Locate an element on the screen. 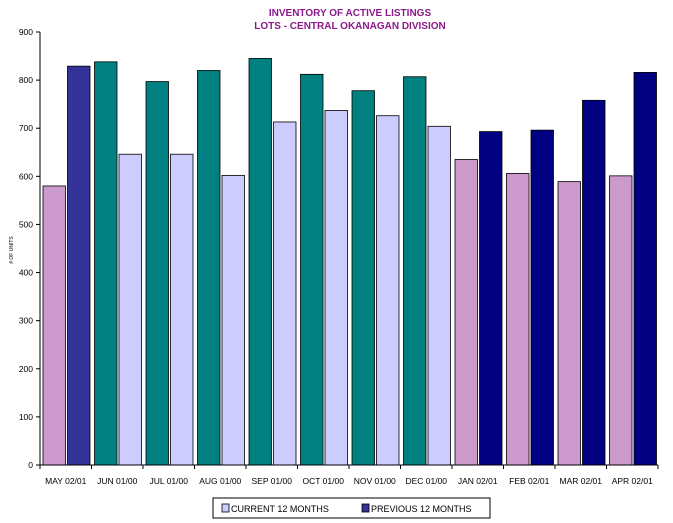  y-tick-label-0: 0 is located at coordinates (30, 465).